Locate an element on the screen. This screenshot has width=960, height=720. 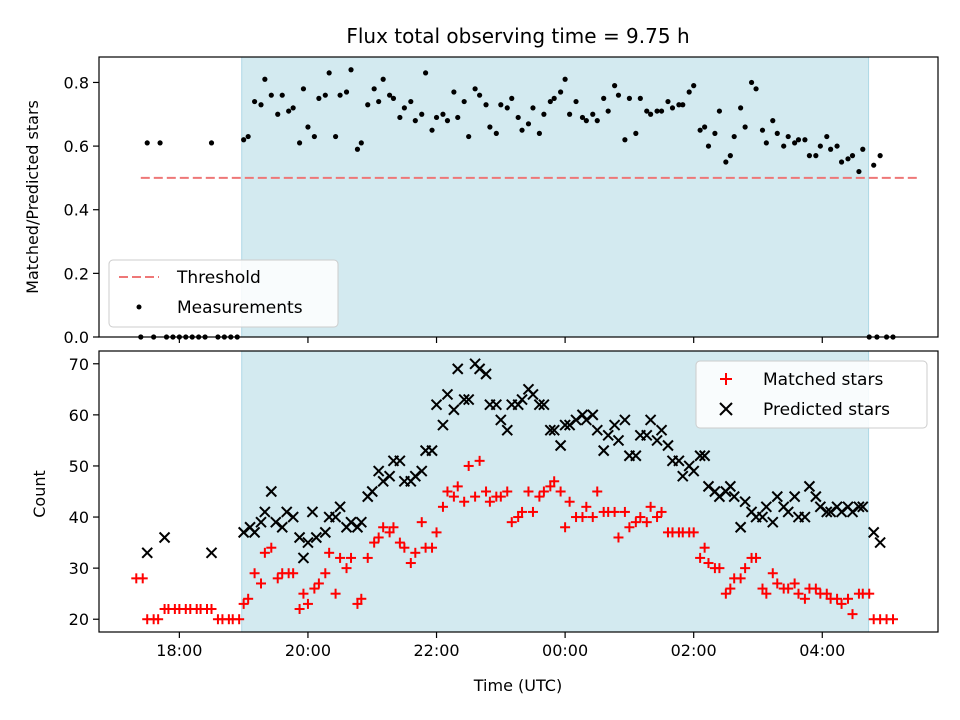
y-tick-label: 0.0 is located at coordinates (76, 337).